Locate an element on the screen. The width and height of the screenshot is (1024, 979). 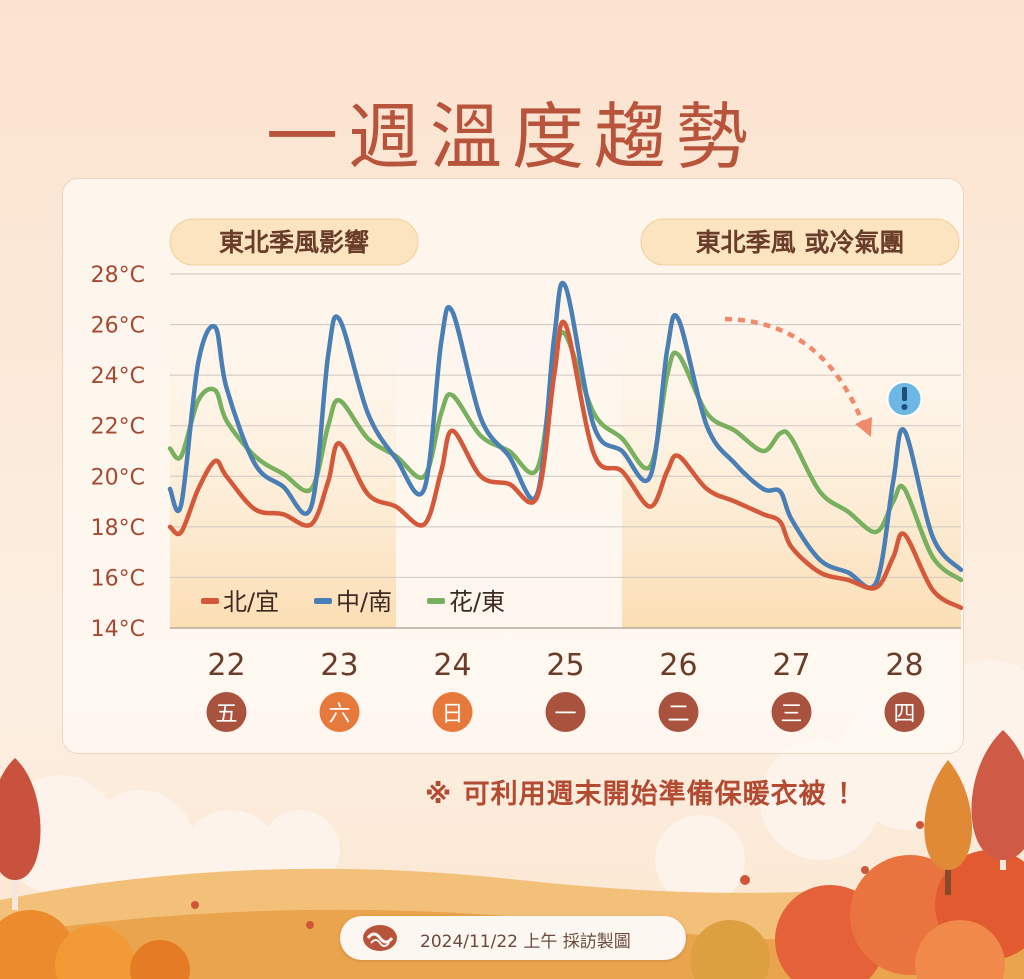
label-pill-text: 東北季風 或冷氣團 is located at coordinates (800, 242).